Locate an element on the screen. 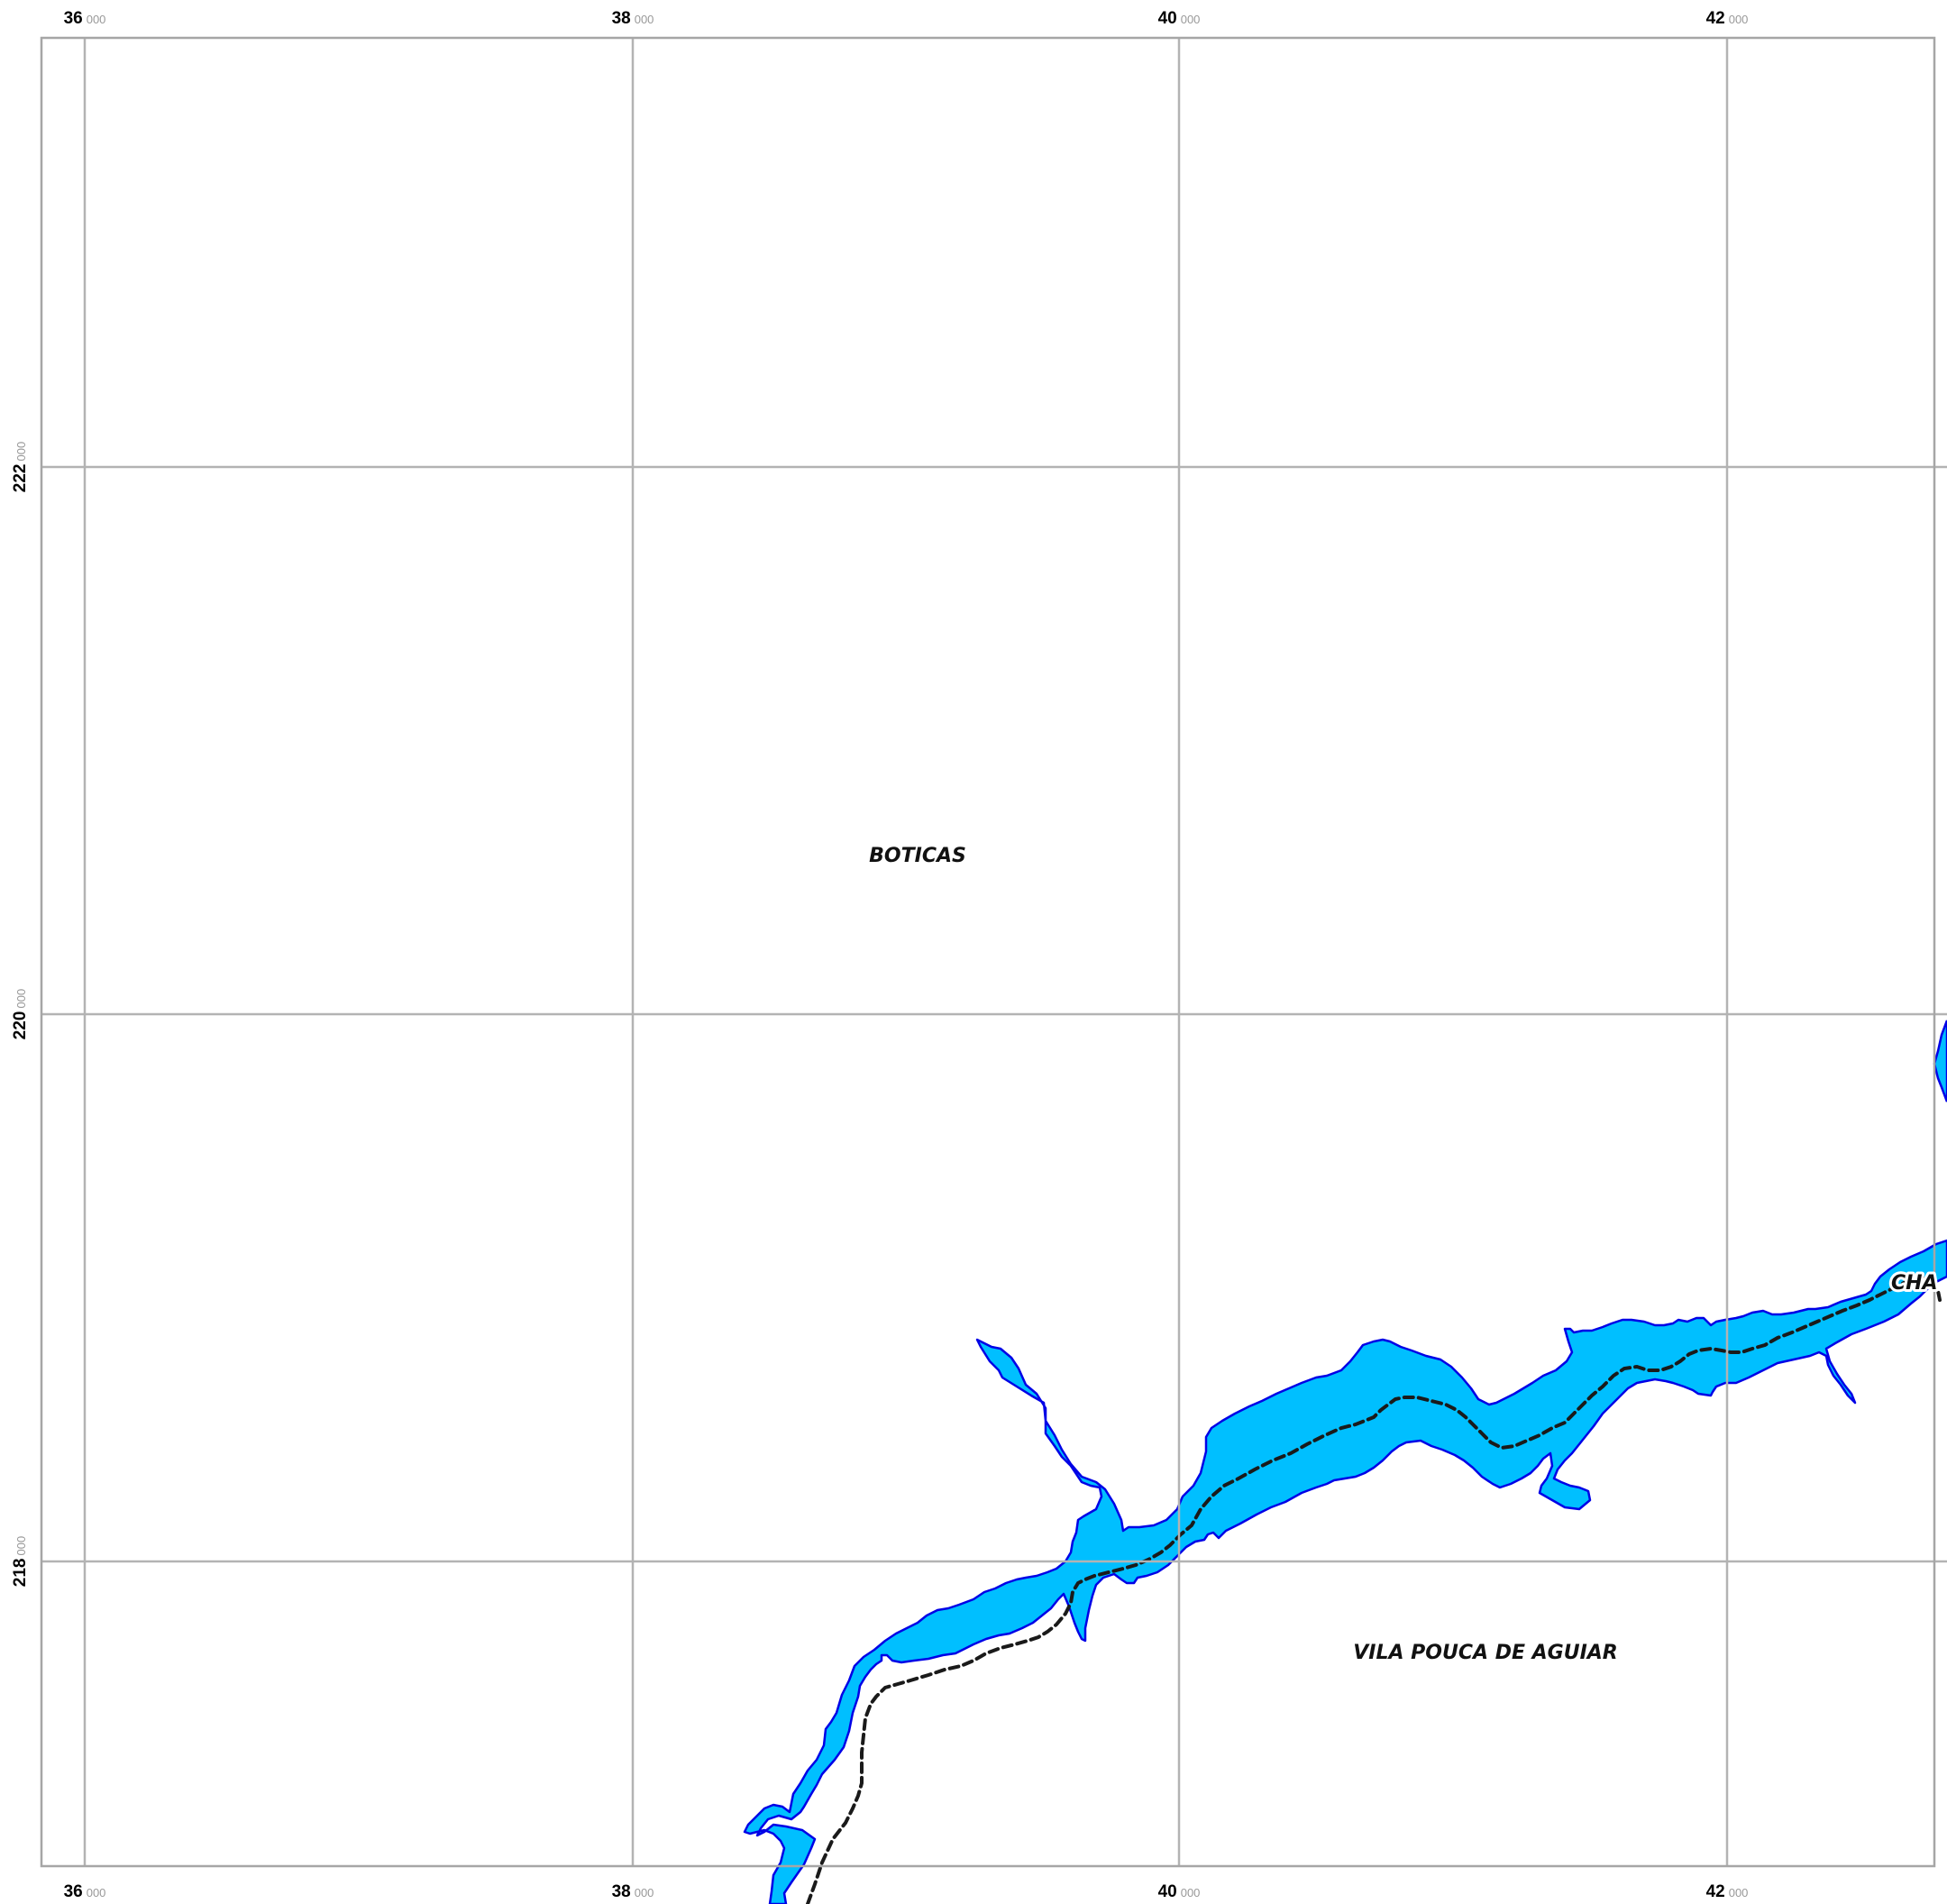 The image size is (1947, 1904). label-vila-pouca-de-aguiar: VILA POUCA DE AGUIAR is located at coordinates (1485, 1653).